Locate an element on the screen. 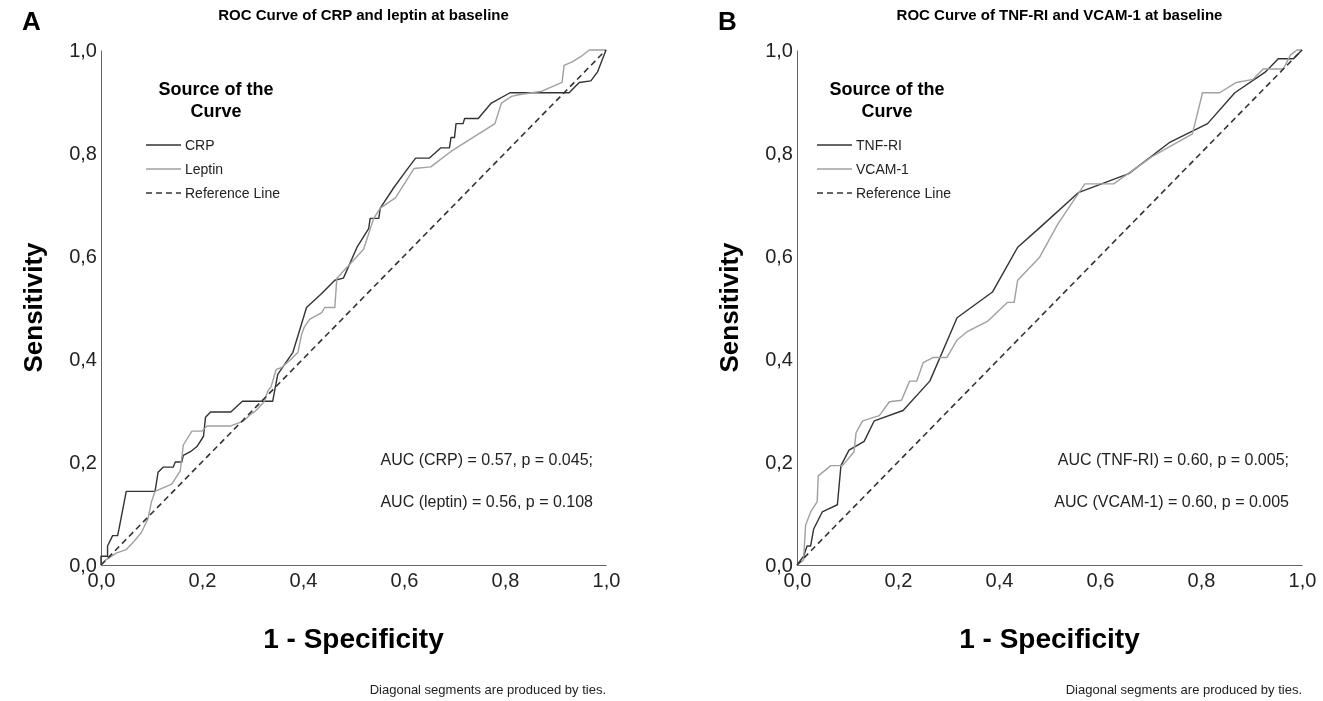  annotation: AUC (TNF-RI) = 0.60, p = 0.005; is located at coordinates (1173, 459).